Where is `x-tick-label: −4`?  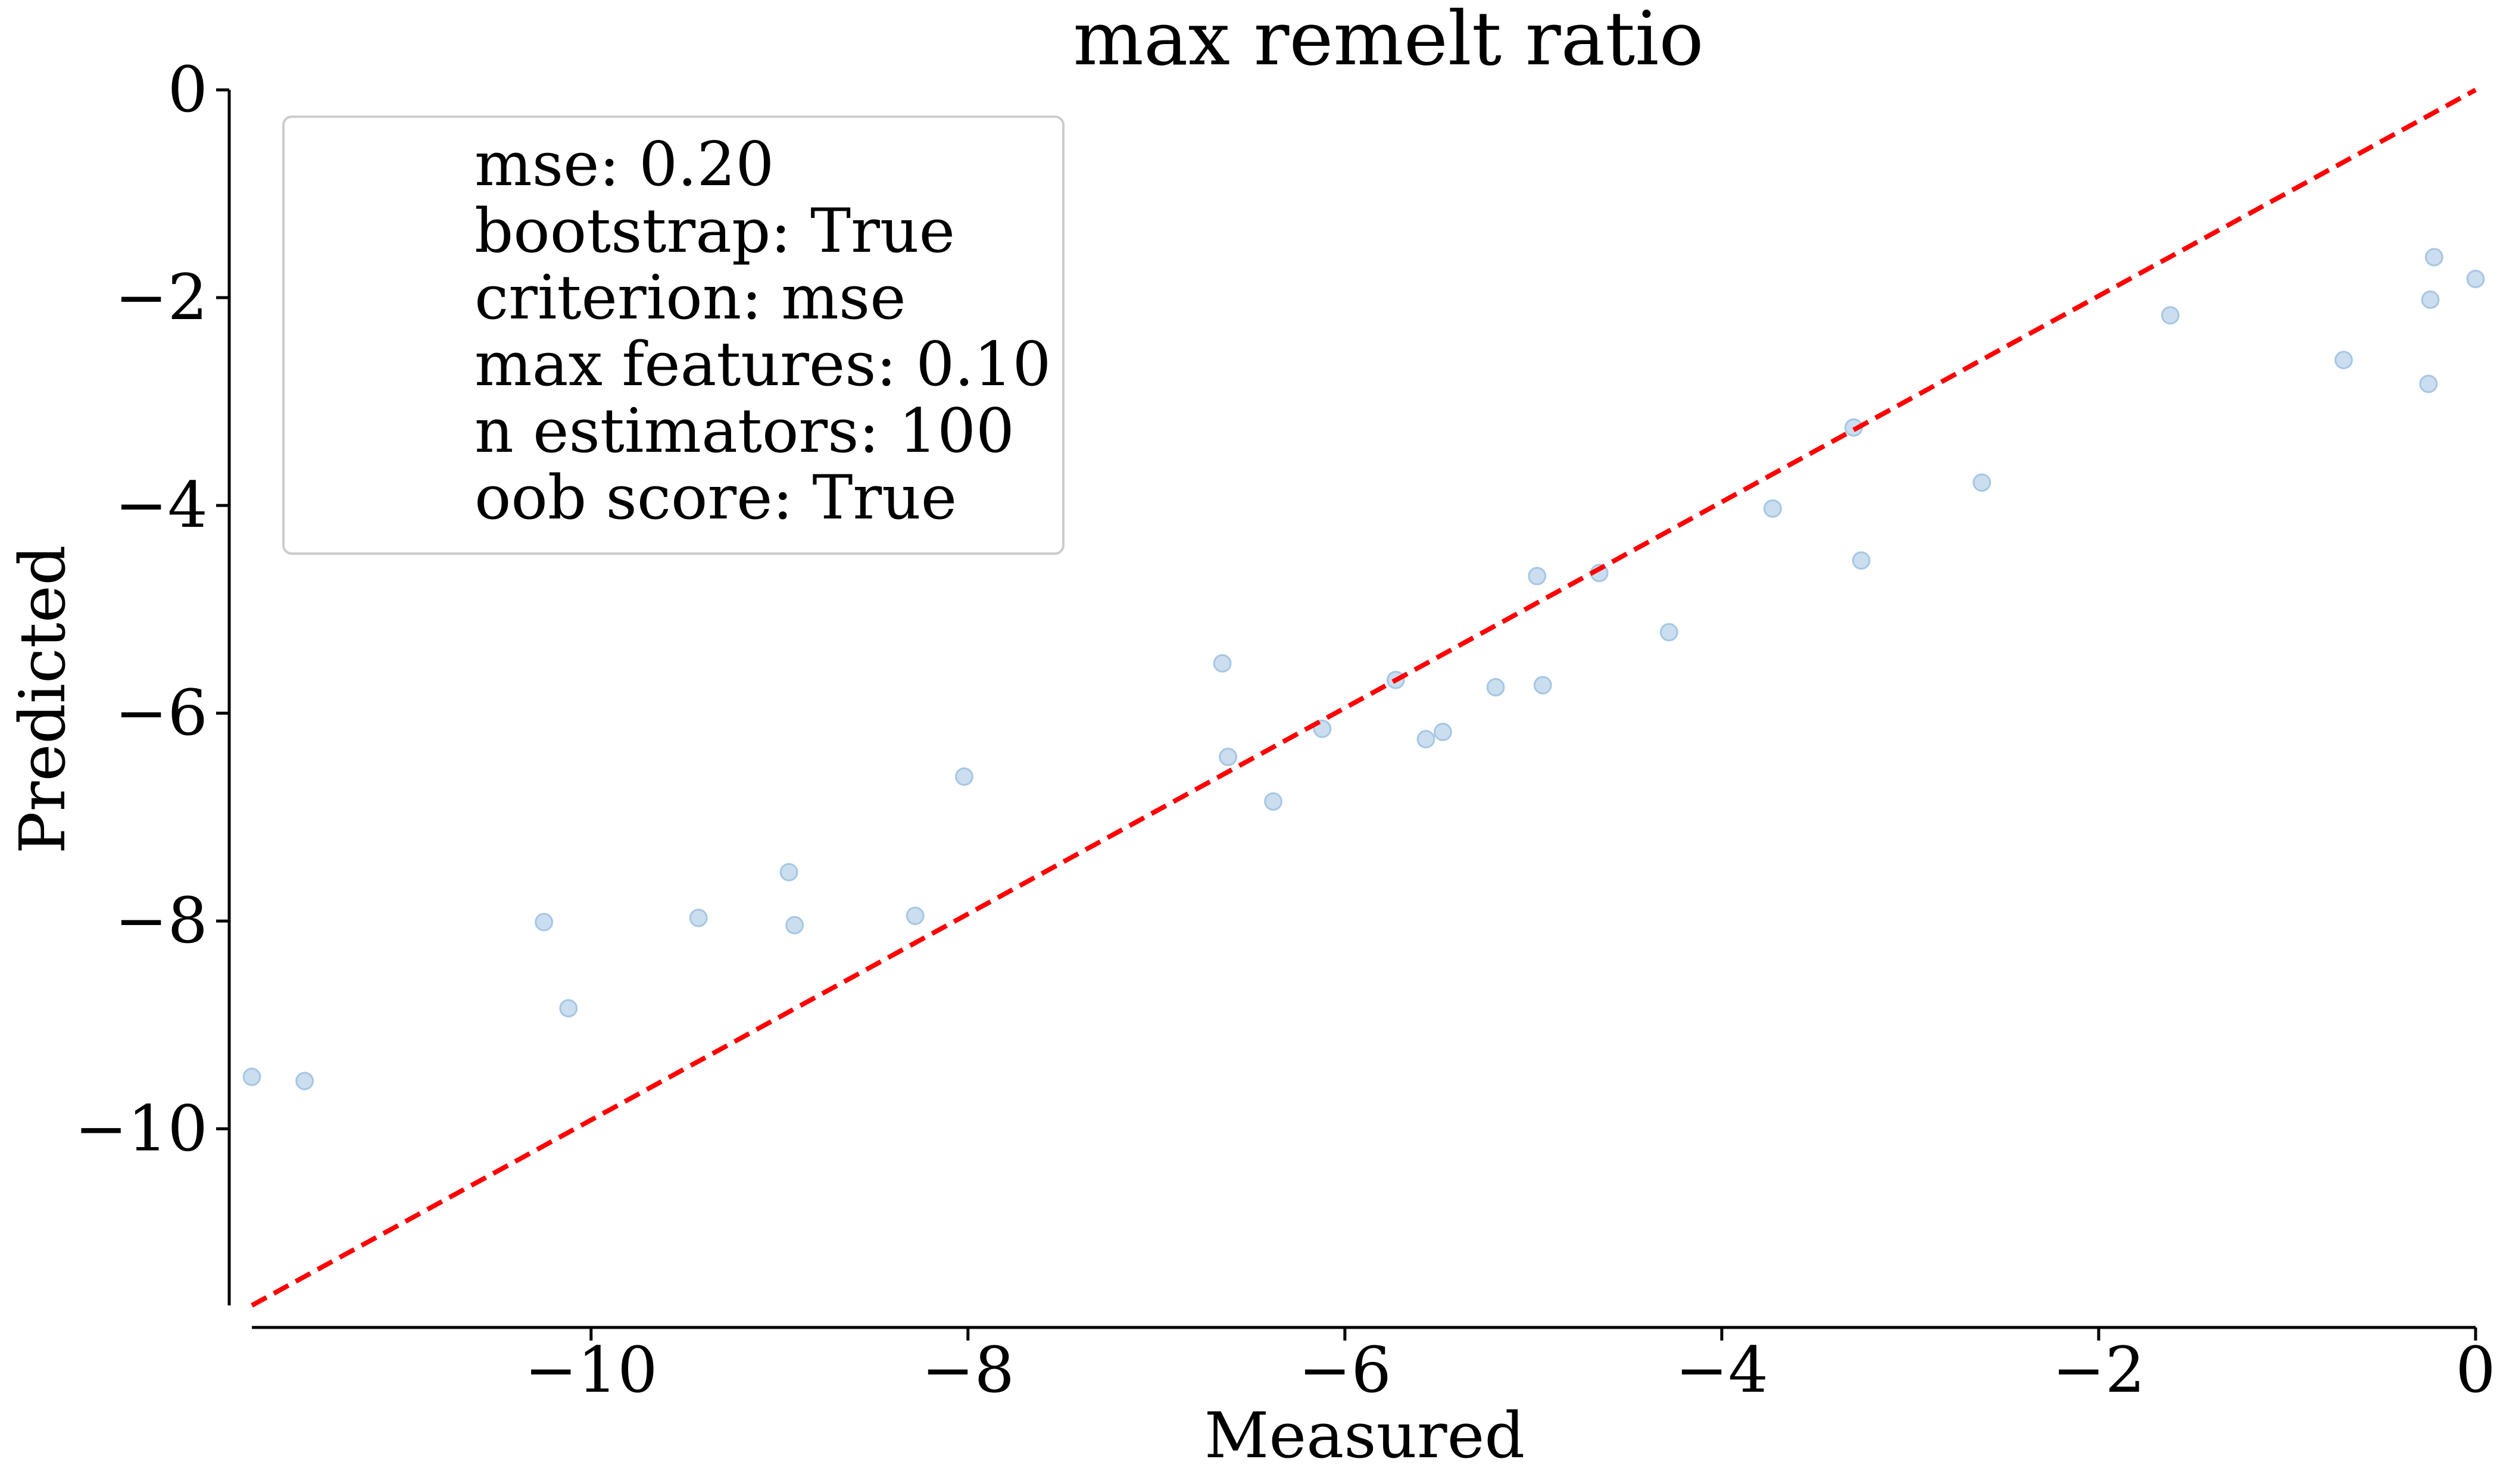 x-tick-label: −4 is located at coordinates (1721, 1370).